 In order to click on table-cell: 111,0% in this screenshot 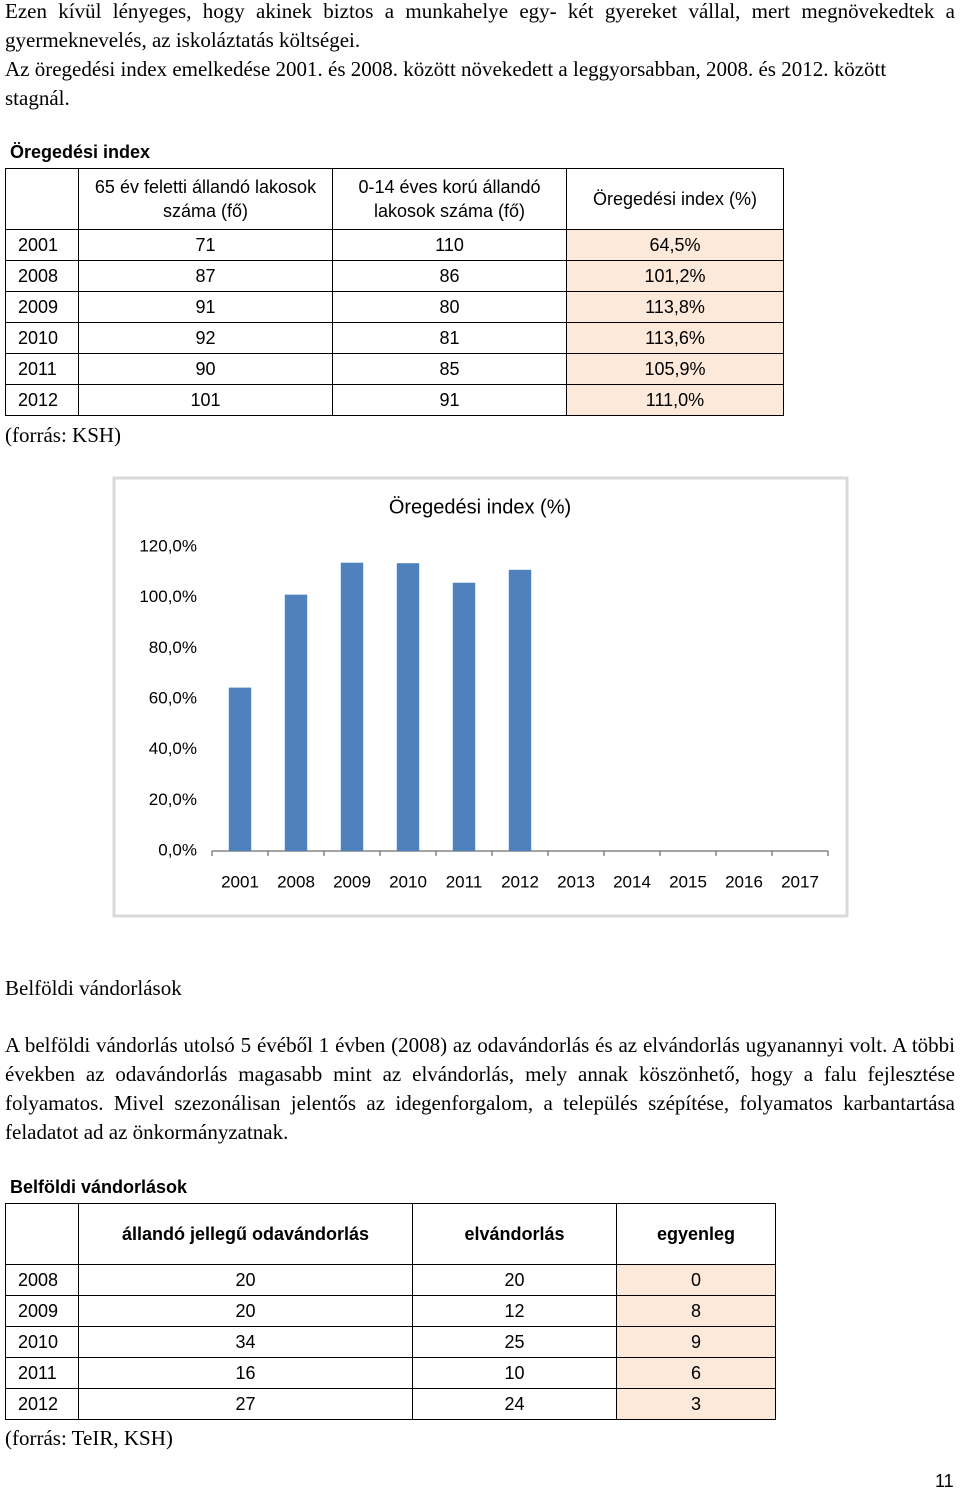, I will do `click(675, 400)`.